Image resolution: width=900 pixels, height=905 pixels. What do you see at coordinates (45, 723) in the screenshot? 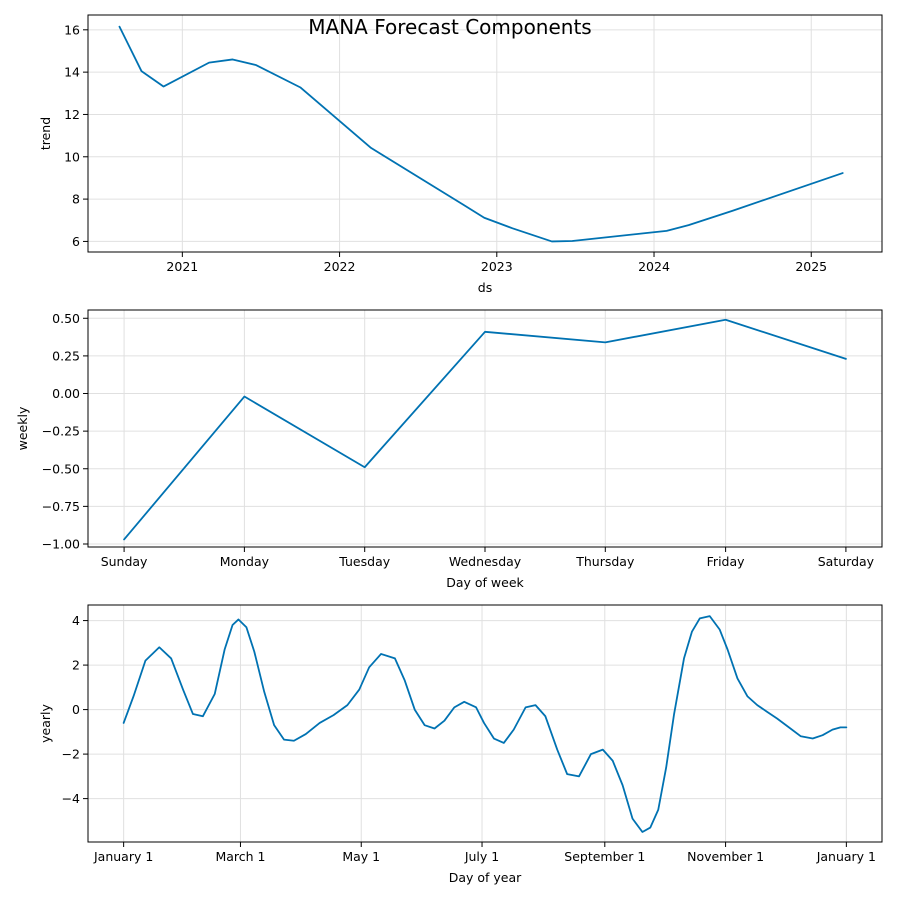
I see `y-axis-label: yearly` at bounding box center [45, 723].